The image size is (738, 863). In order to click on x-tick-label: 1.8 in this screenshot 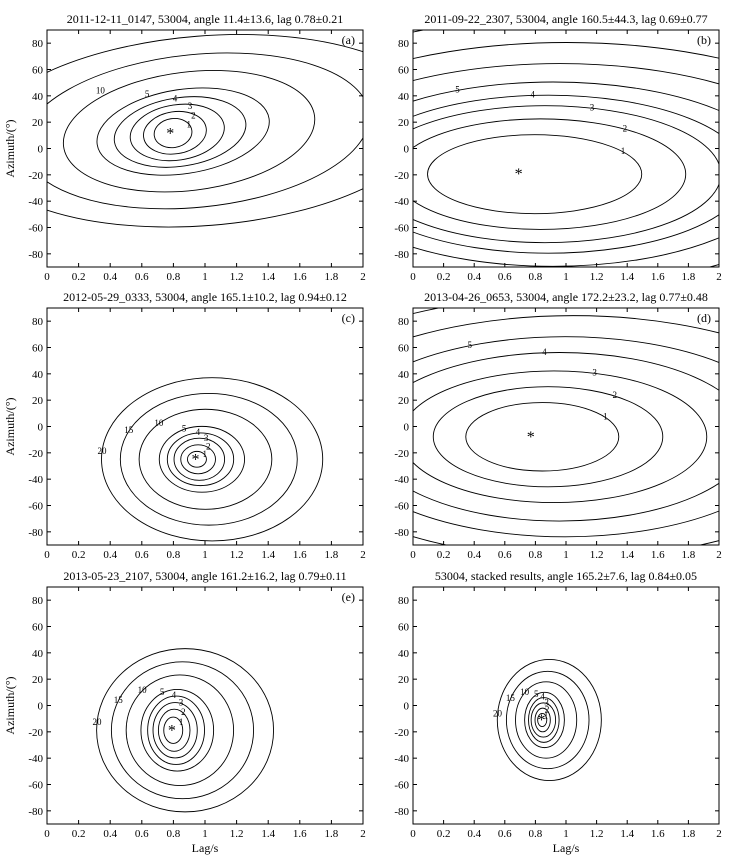, I will do `click(332, 555)`.